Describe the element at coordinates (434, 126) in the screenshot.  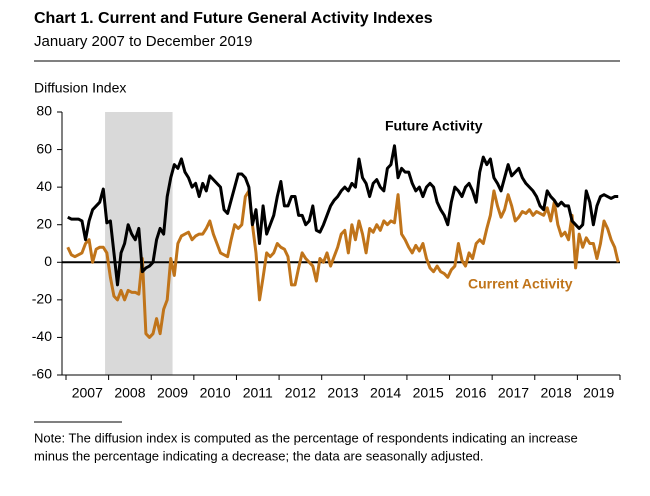
I see `series-label: Future Activity` at that location.